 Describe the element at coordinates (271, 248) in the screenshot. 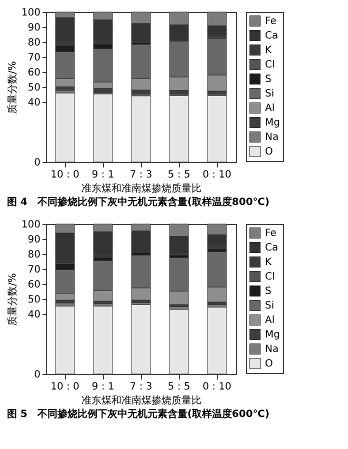

I see `text: Ca` at that location.